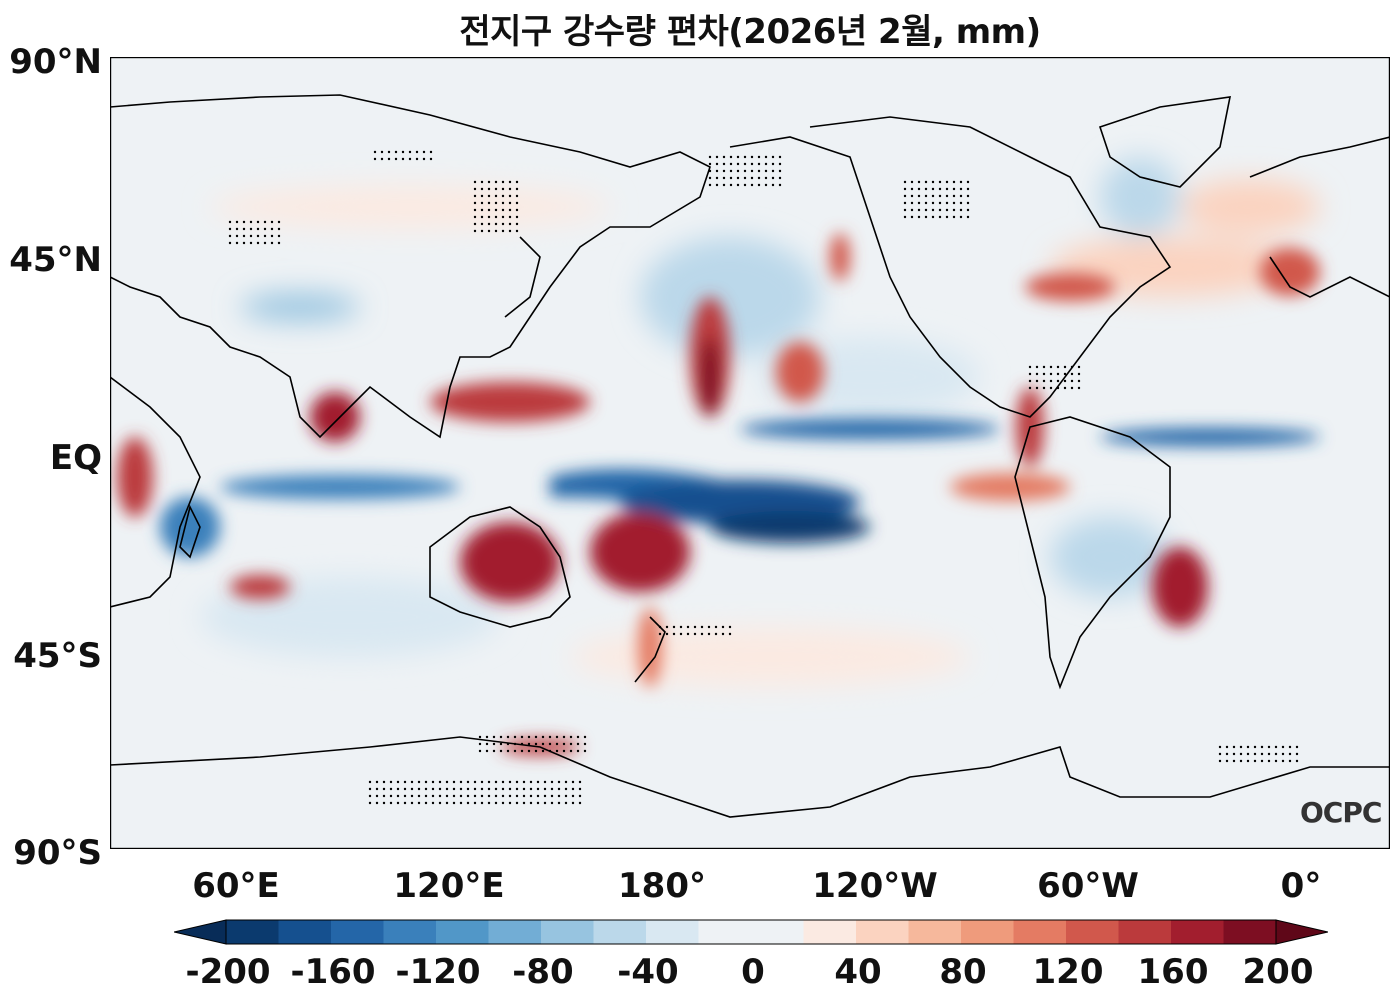 This screenshot has width=1400, height=1003. Describe the element at coordinates (1341, 812) in the screenshot. I see `ocpc-watermark: OCPC` at that location.